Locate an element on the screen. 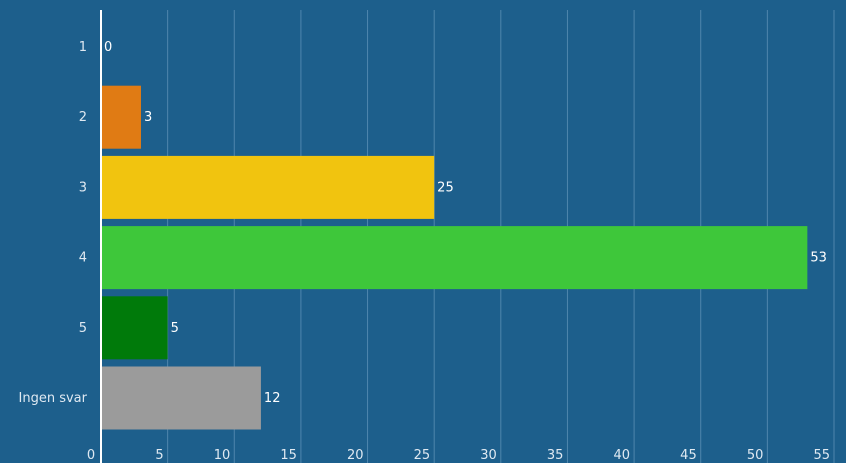  x-tick-label: 40 is located at coordinates (622, 455).